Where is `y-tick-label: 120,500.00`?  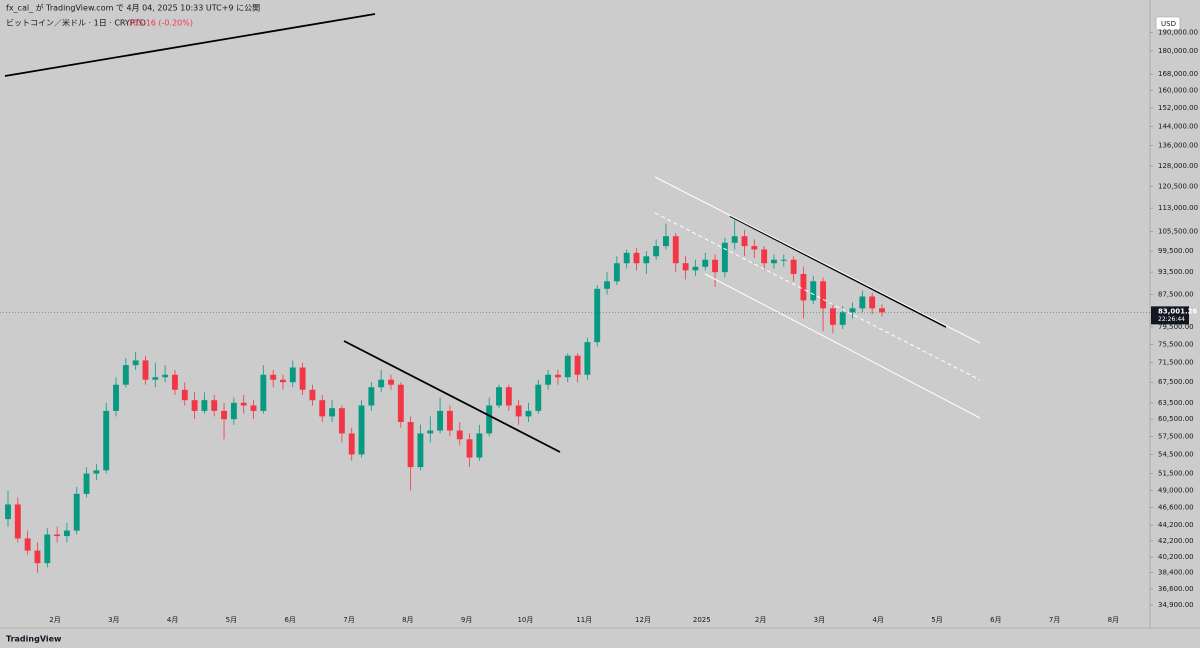 y-tick-label: 120,500.00 is located at coordinates (1178, 186).